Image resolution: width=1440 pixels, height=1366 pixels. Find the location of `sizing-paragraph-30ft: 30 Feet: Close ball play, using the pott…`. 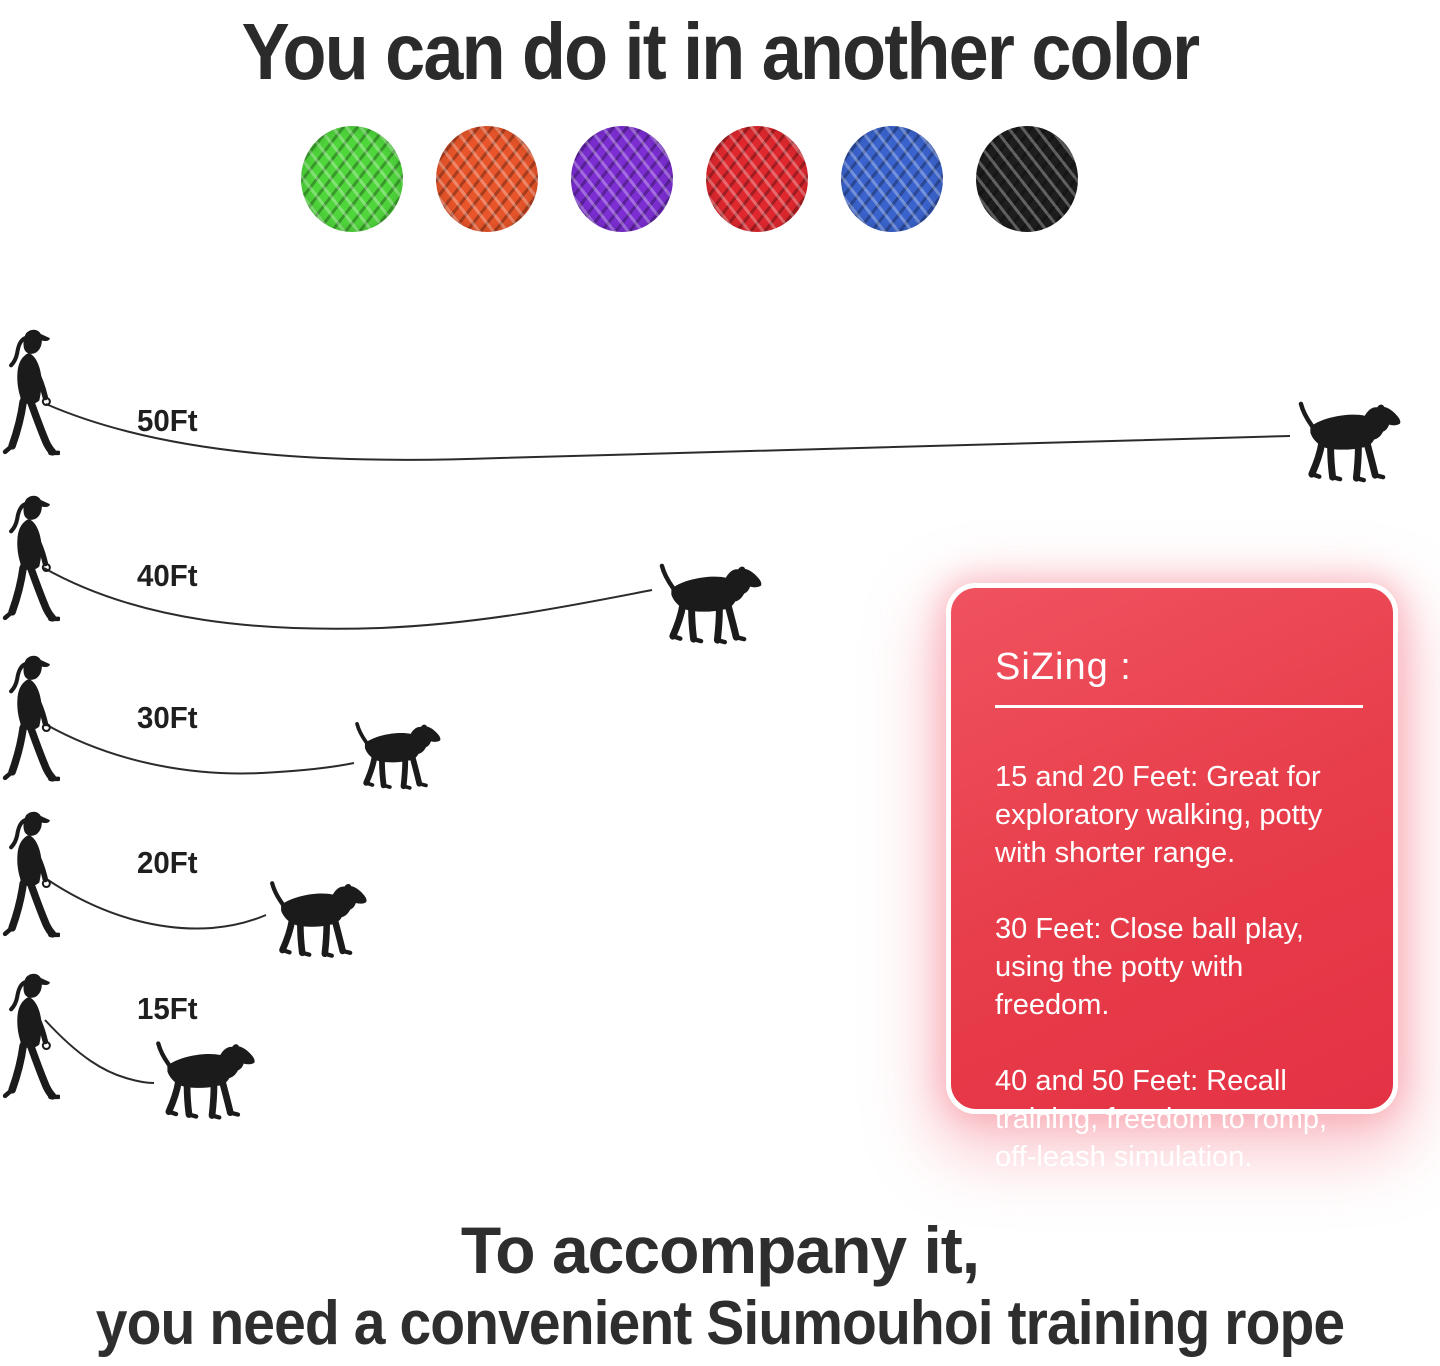

sizing-paragraph-30ft: 30 Feet: Close ball play, using the pott… is located at coordinates (1149, 967).